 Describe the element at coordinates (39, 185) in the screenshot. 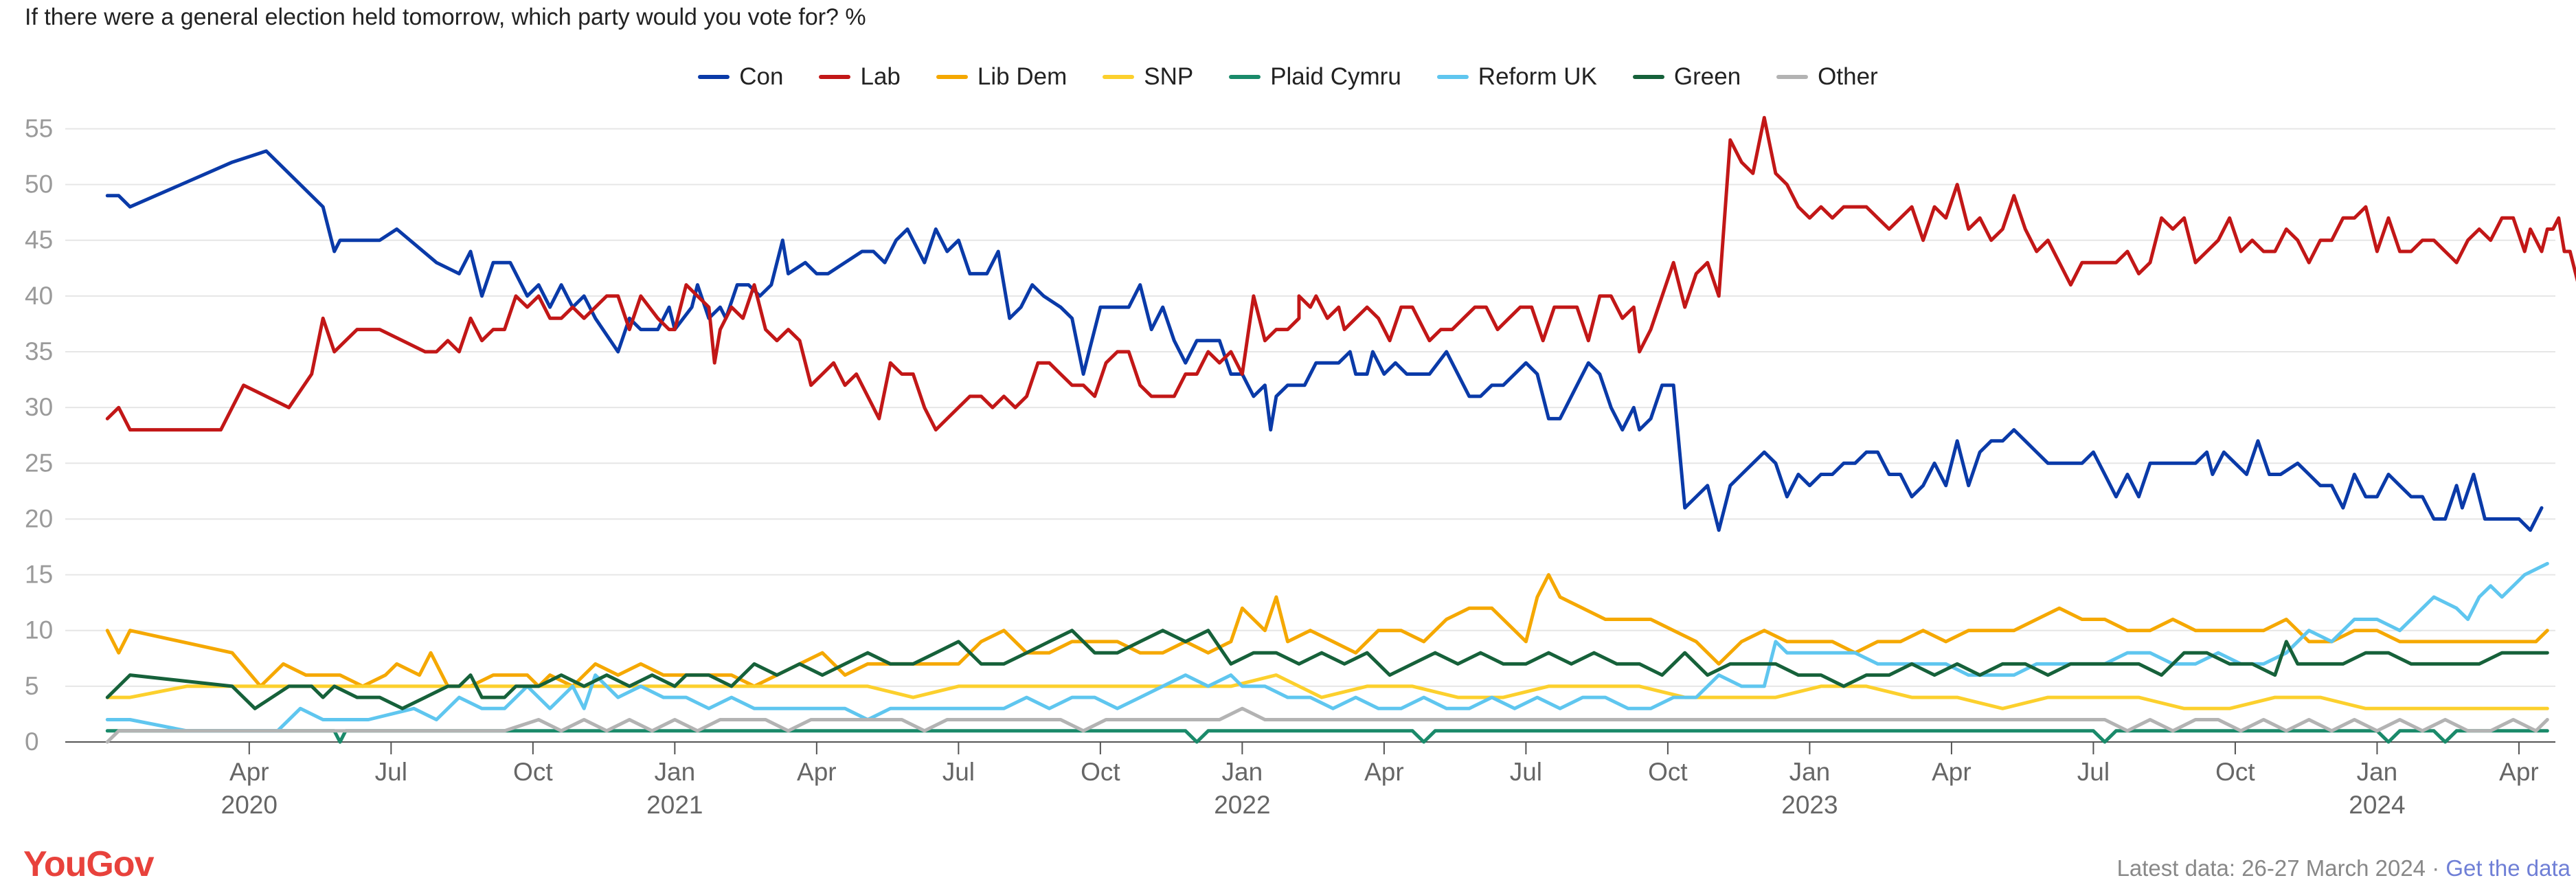

I see `y-tick-label: 50` at that location.